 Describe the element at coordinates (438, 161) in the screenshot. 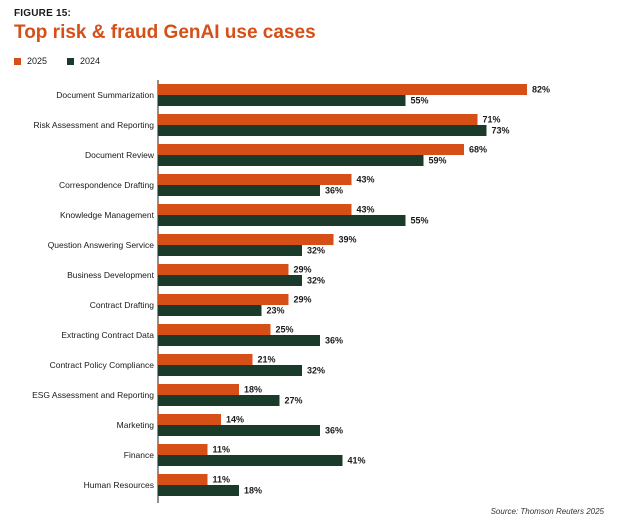

I see `data-label-2024: 59%` at that location.